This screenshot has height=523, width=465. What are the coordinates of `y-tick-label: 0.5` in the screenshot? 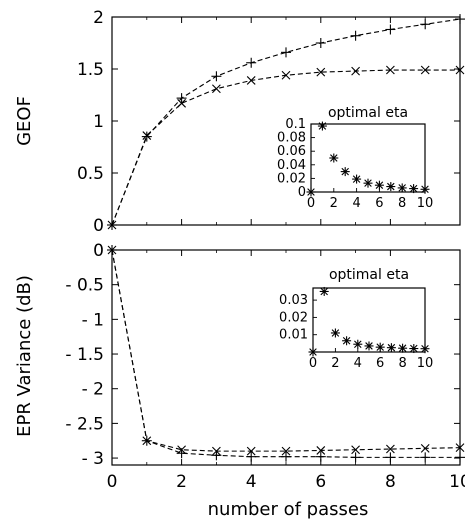 It's located at (90, 174).